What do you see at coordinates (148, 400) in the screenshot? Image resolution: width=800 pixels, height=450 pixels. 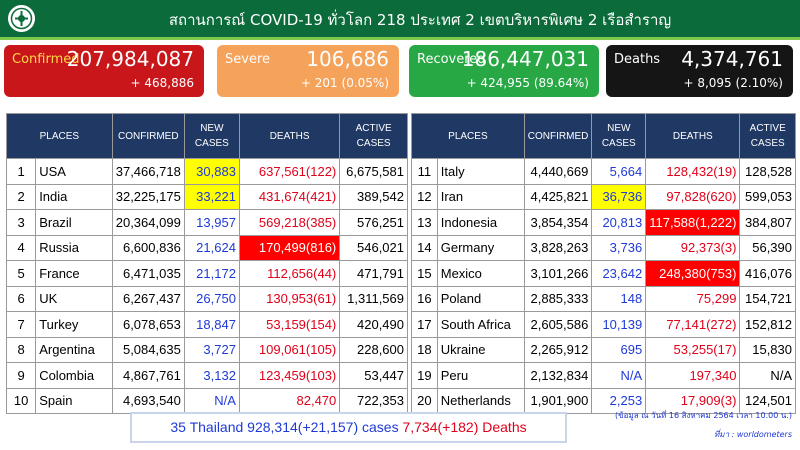 I see `confirmed-cell: 4,693,540` at bounding box center [148, 400].